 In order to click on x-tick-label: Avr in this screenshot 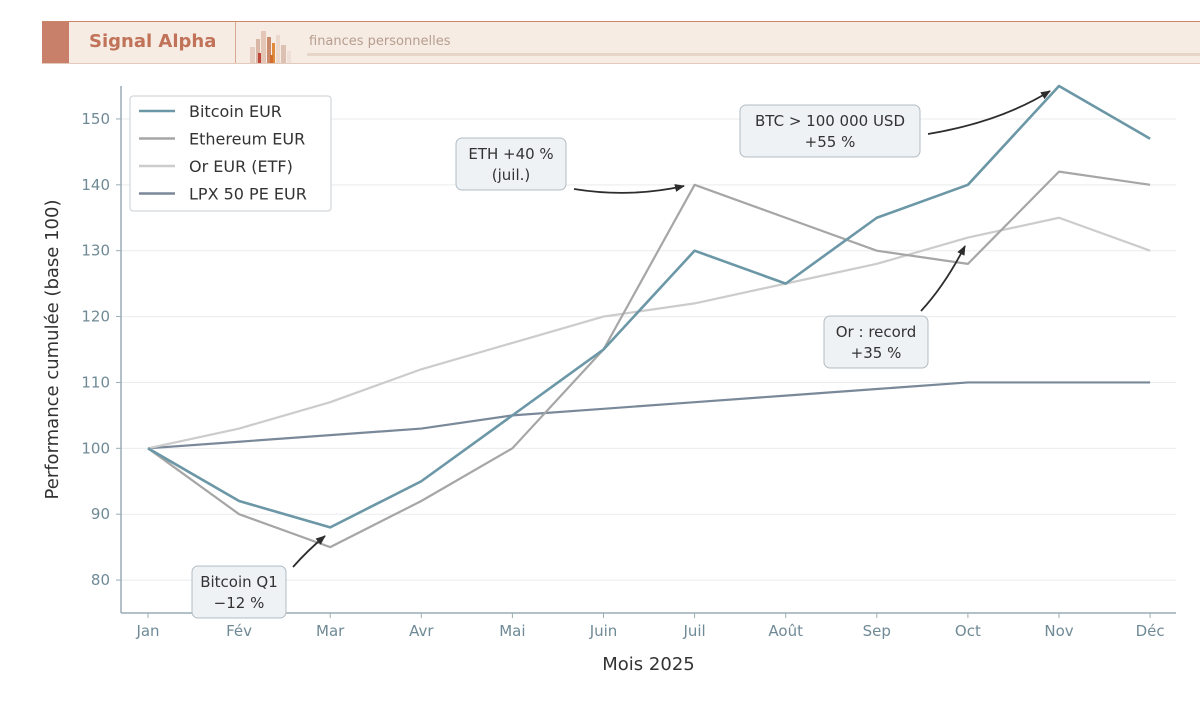, I will do `click(421, 631)`.